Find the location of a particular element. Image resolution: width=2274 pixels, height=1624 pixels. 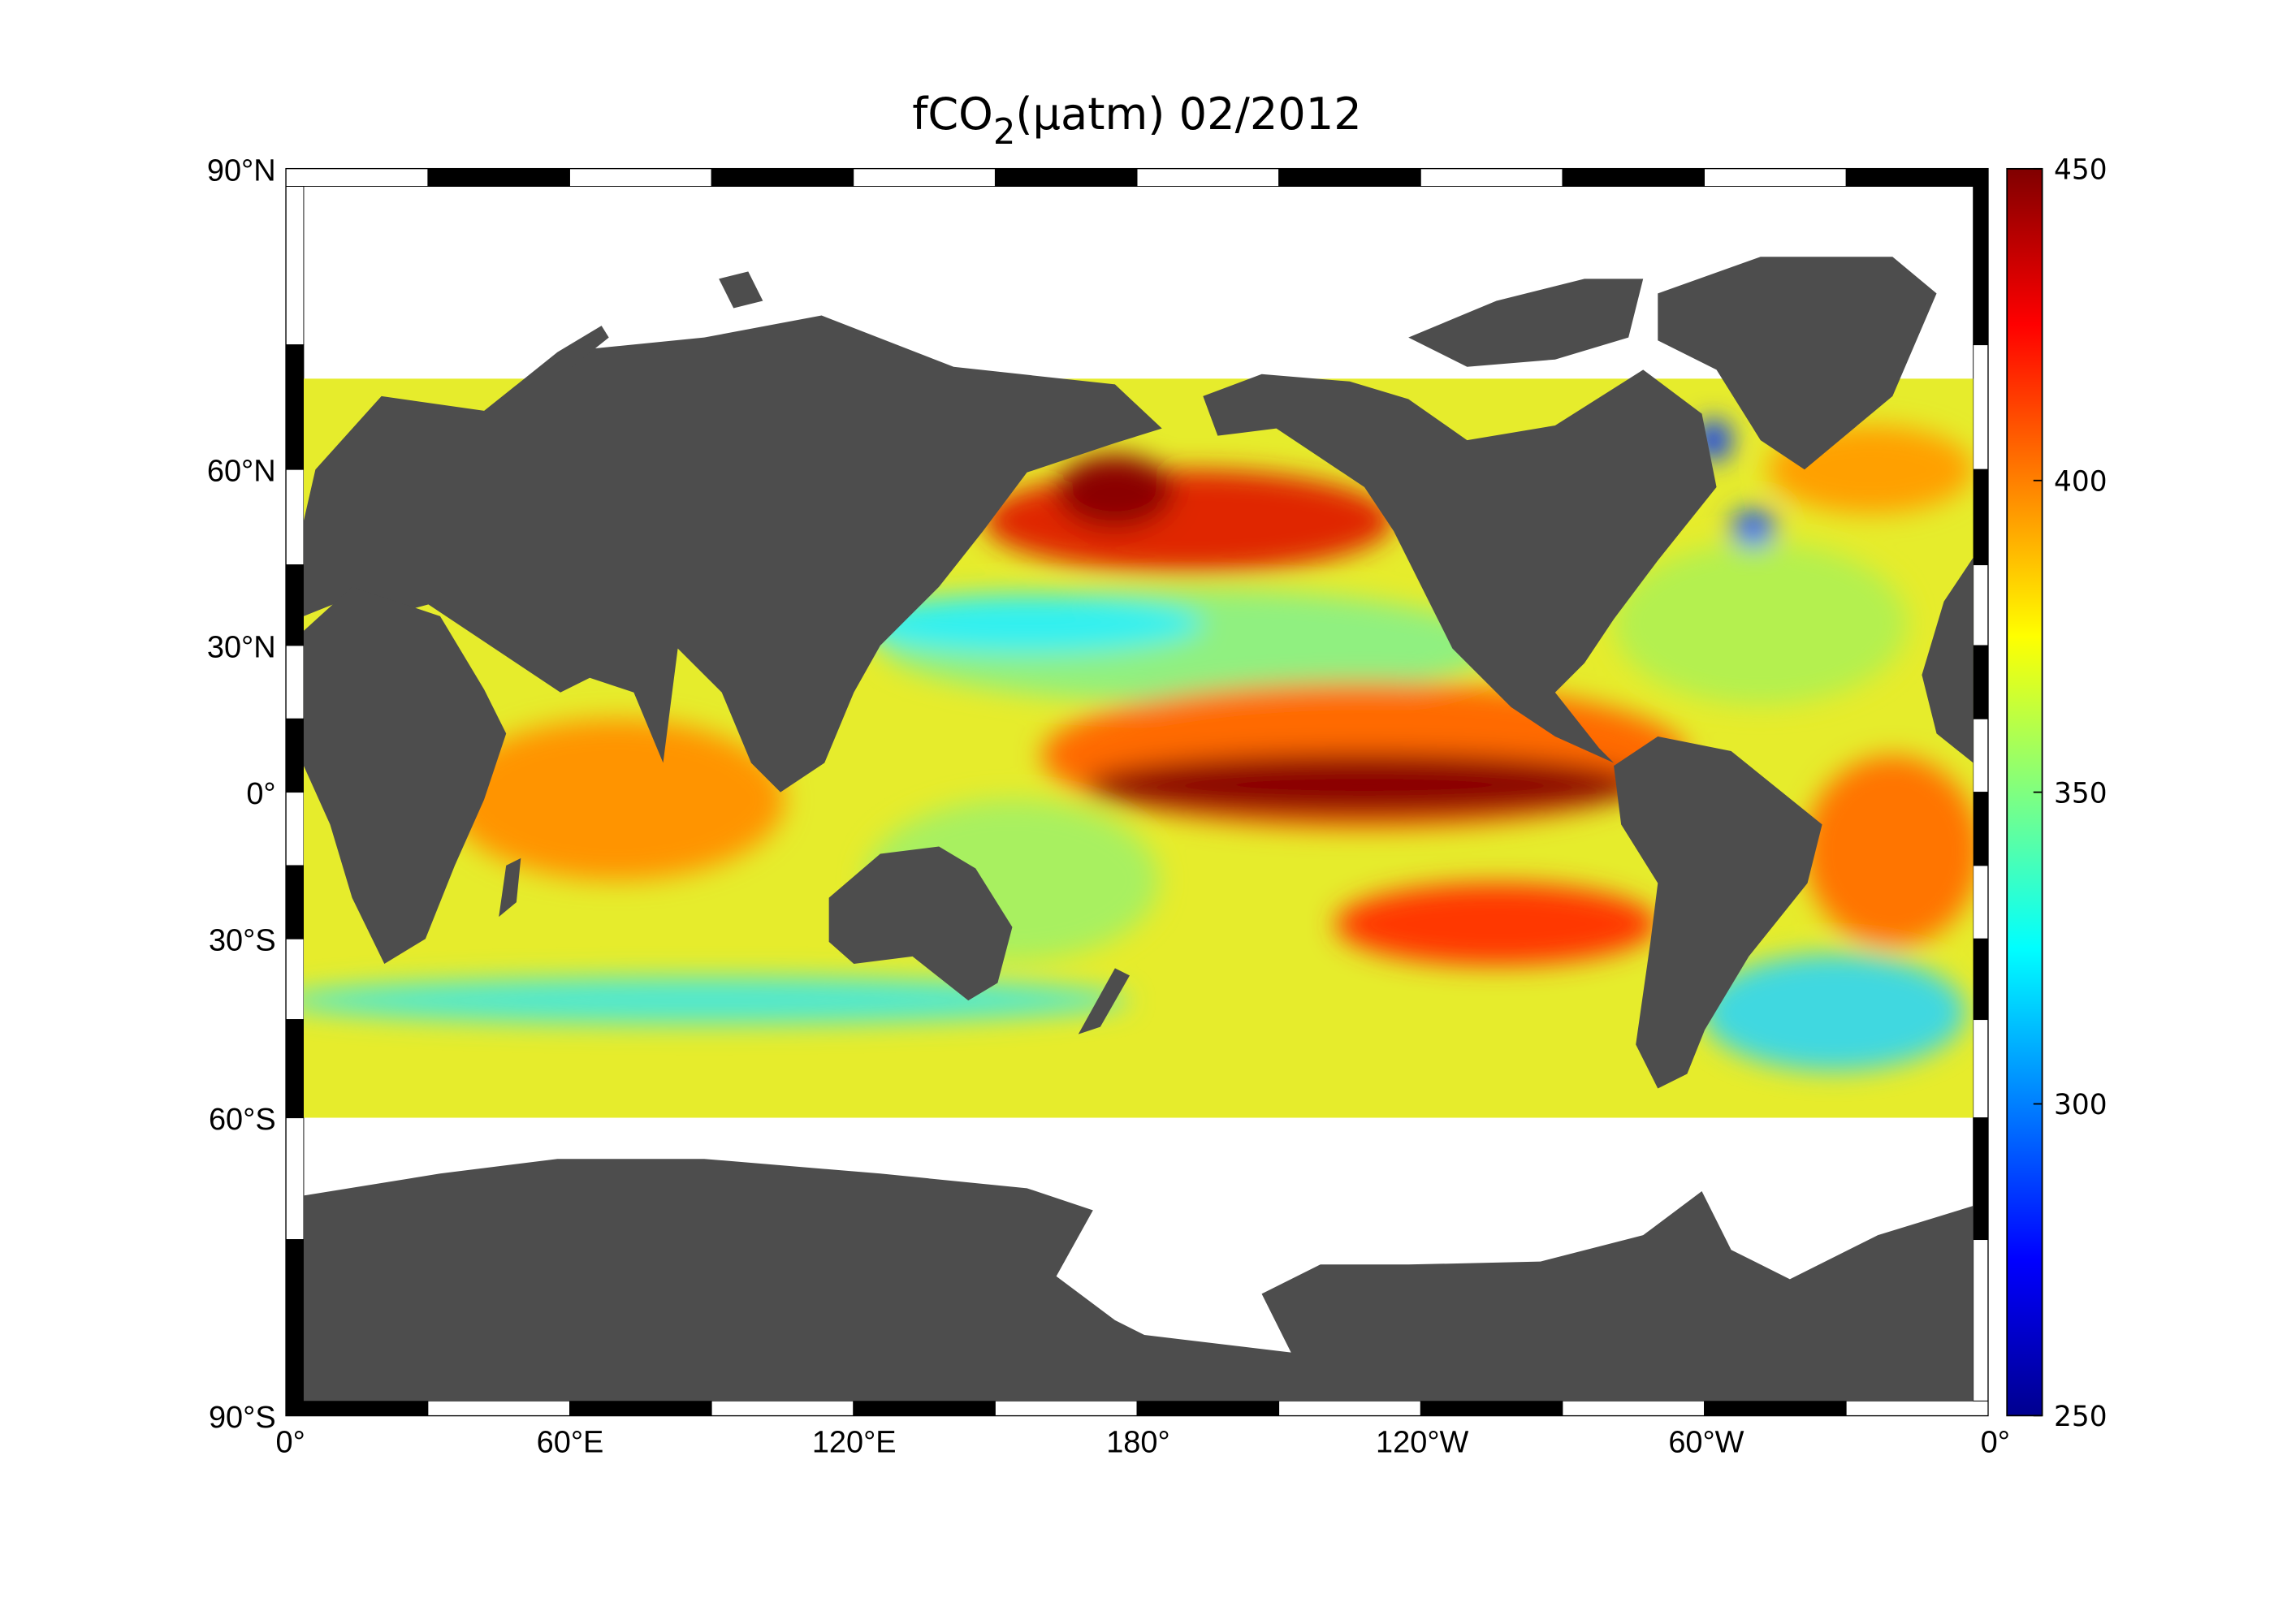

land-west-africa is located at coordinates (1948, 660).